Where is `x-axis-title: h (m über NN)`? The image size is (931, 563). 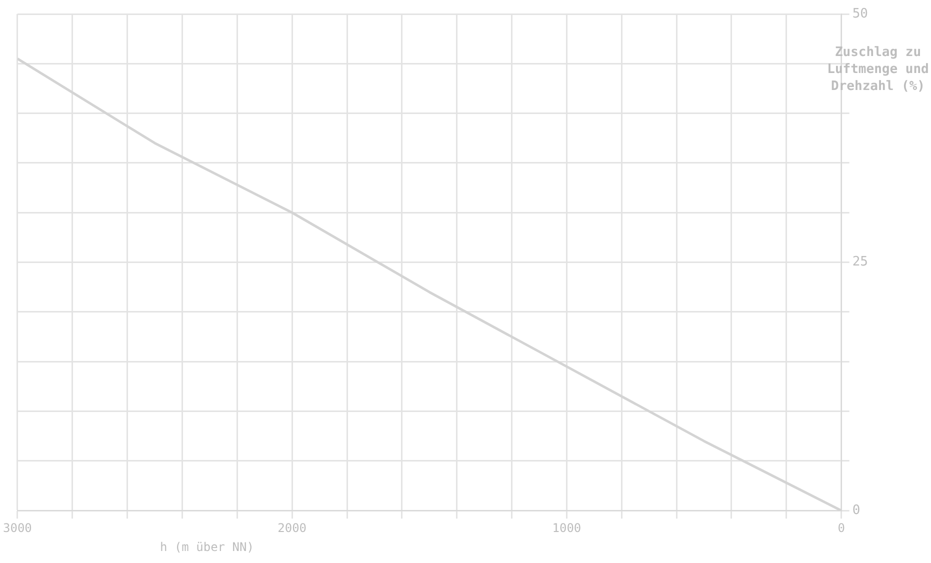 x-axis-title: h (m über NN) is located at coordinates (207, 547).